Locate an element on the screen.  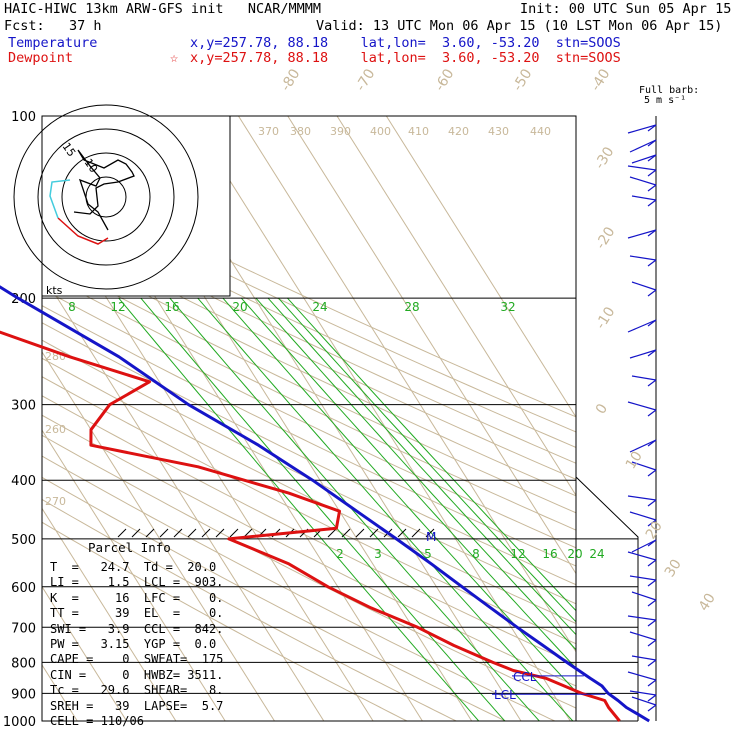
chart-edge is located at coordinates (607, 598).